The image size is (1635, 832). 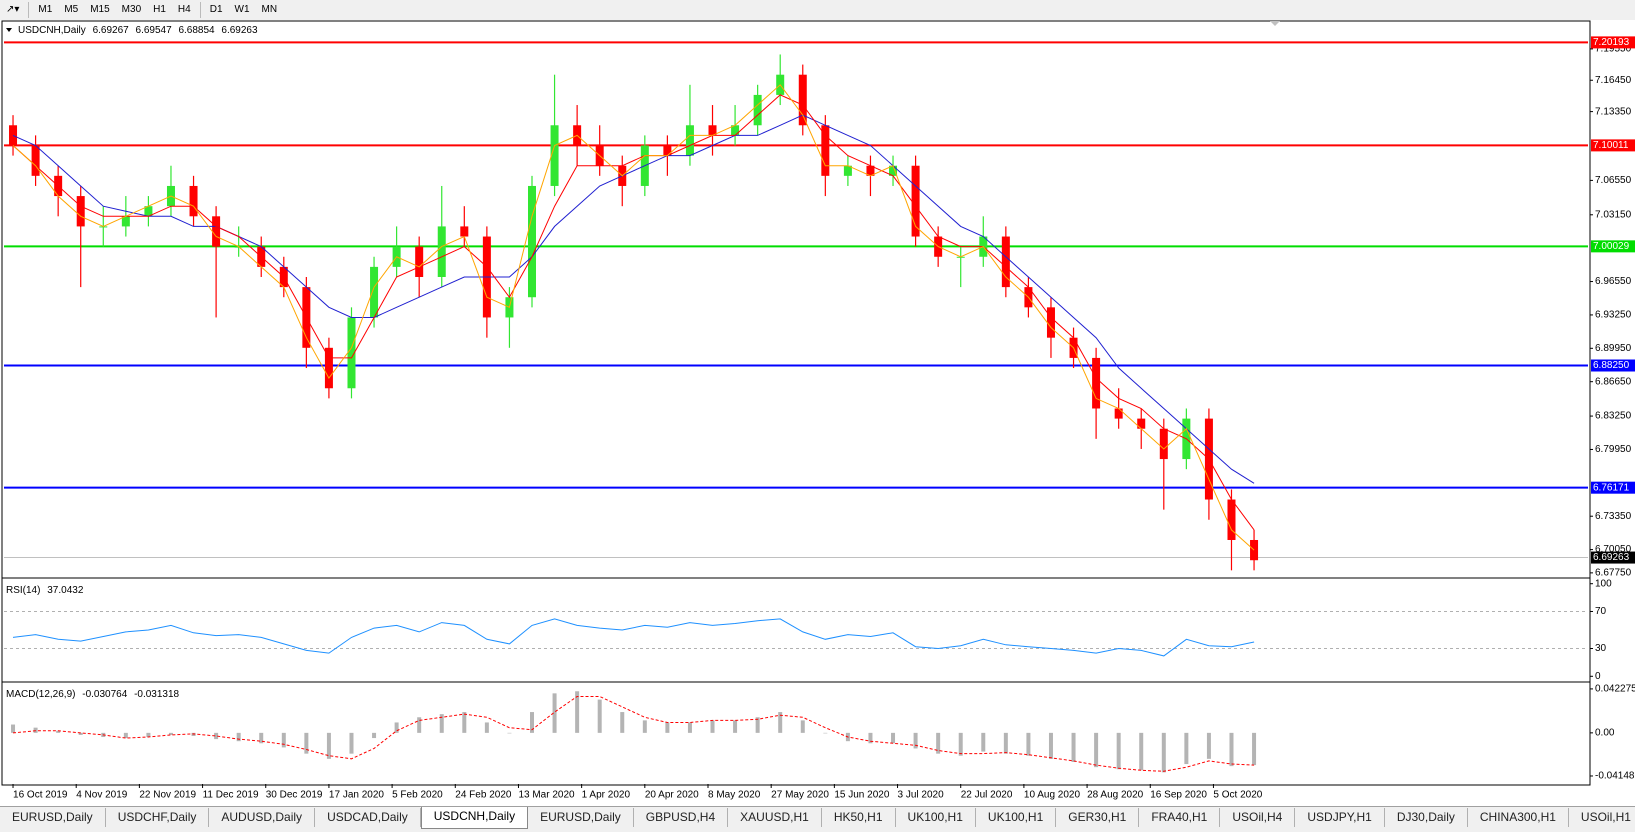 I want to click on x-tick-label: 1 Apr 2020, so click(x=606, y=795).